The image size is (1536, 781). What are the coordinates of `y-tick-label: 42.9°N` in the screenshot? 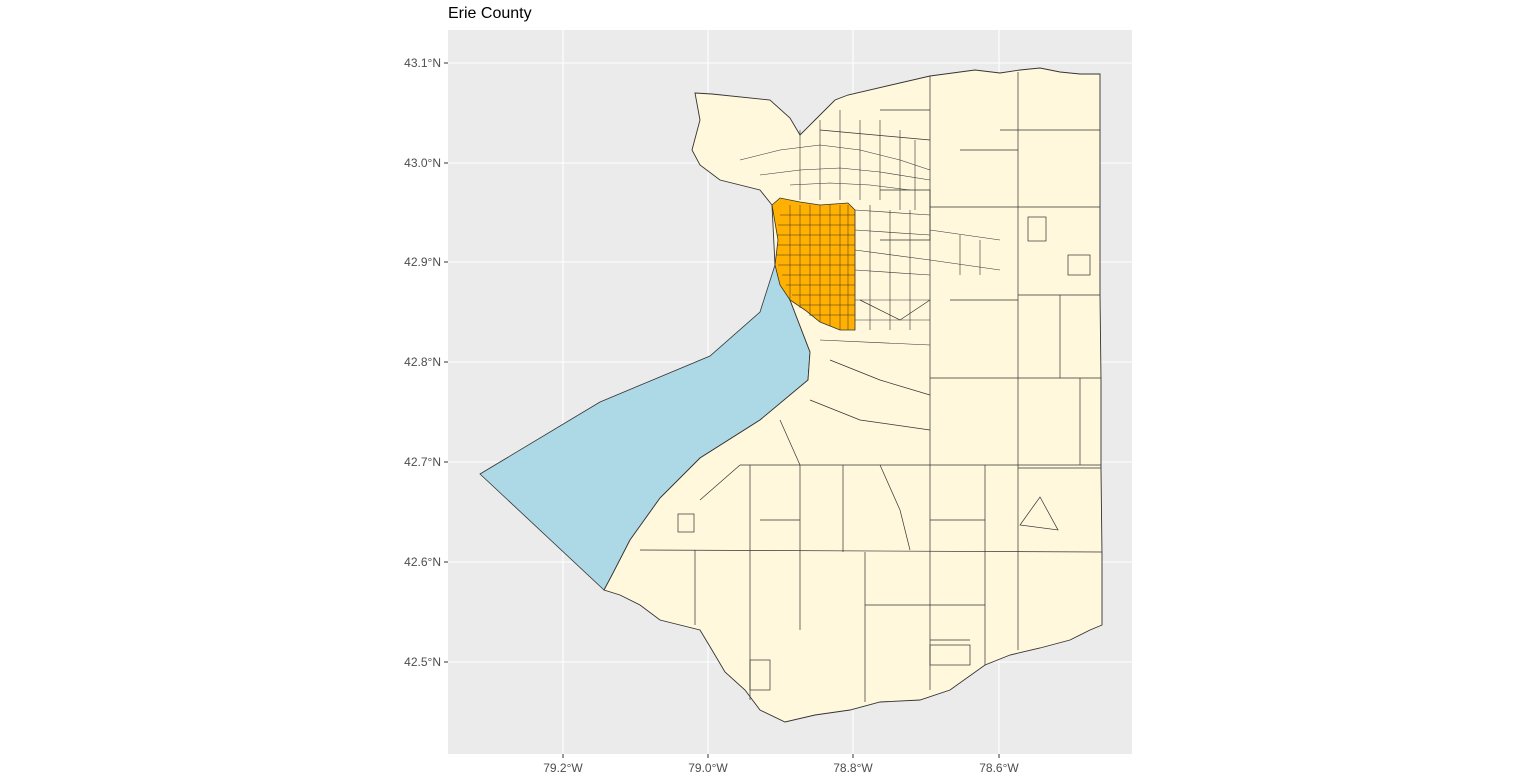 It's located at (422, 262).